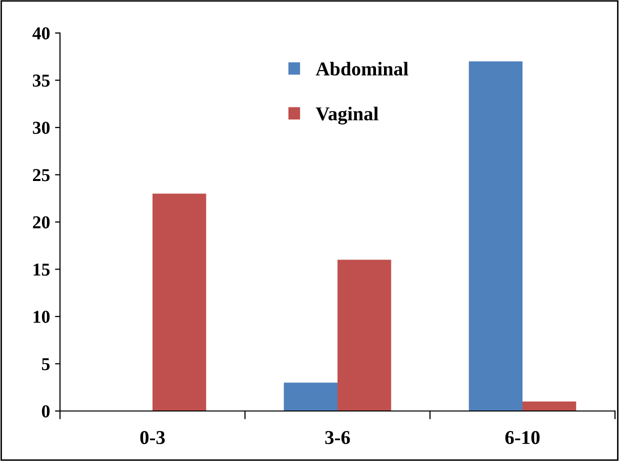 Image resolution: width=619 pixels, height=461 pixels. What do you see at coordinates (41, 222) in the screenshot?
I see `y-tick-label: 20` at bounding box center [41, 222].